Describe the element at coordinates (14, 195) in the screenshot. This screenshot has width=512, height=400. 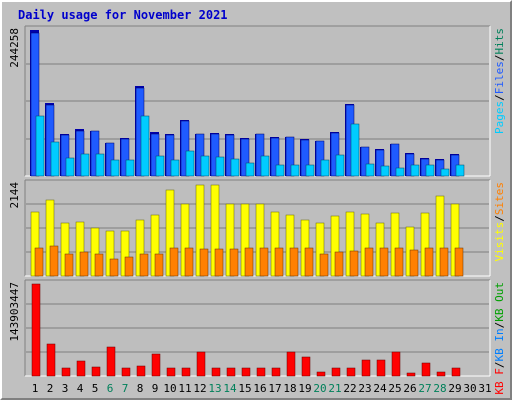
I see `panel-visits-y-max-label: 2144` at that location.